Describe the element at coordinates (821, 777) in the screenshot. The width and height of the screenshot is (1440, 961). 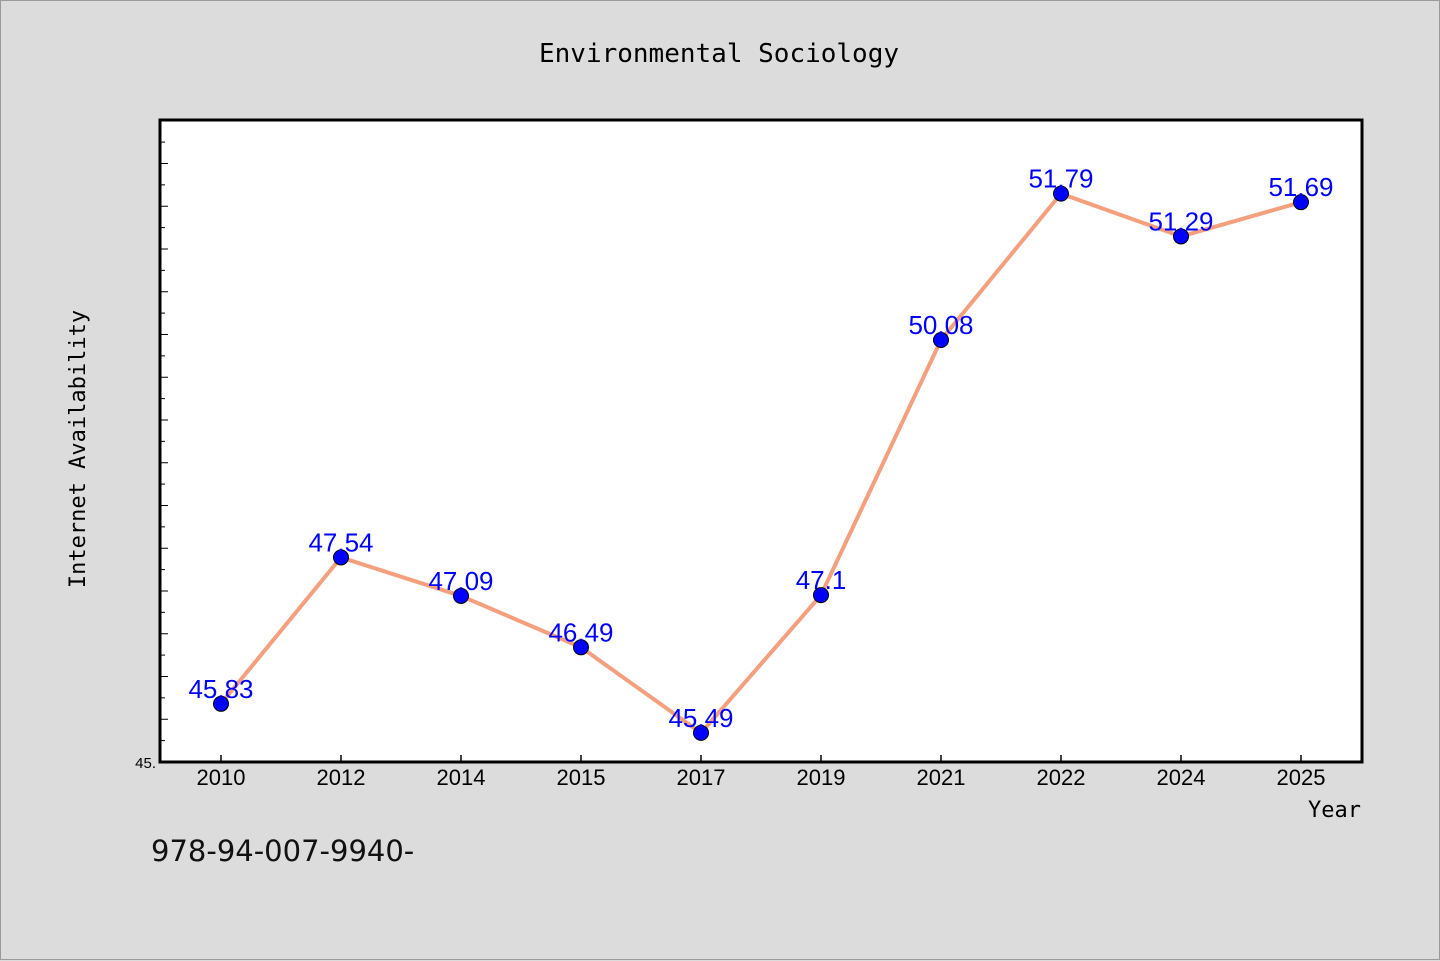
I see `x-tick-label: 2019` at that location.